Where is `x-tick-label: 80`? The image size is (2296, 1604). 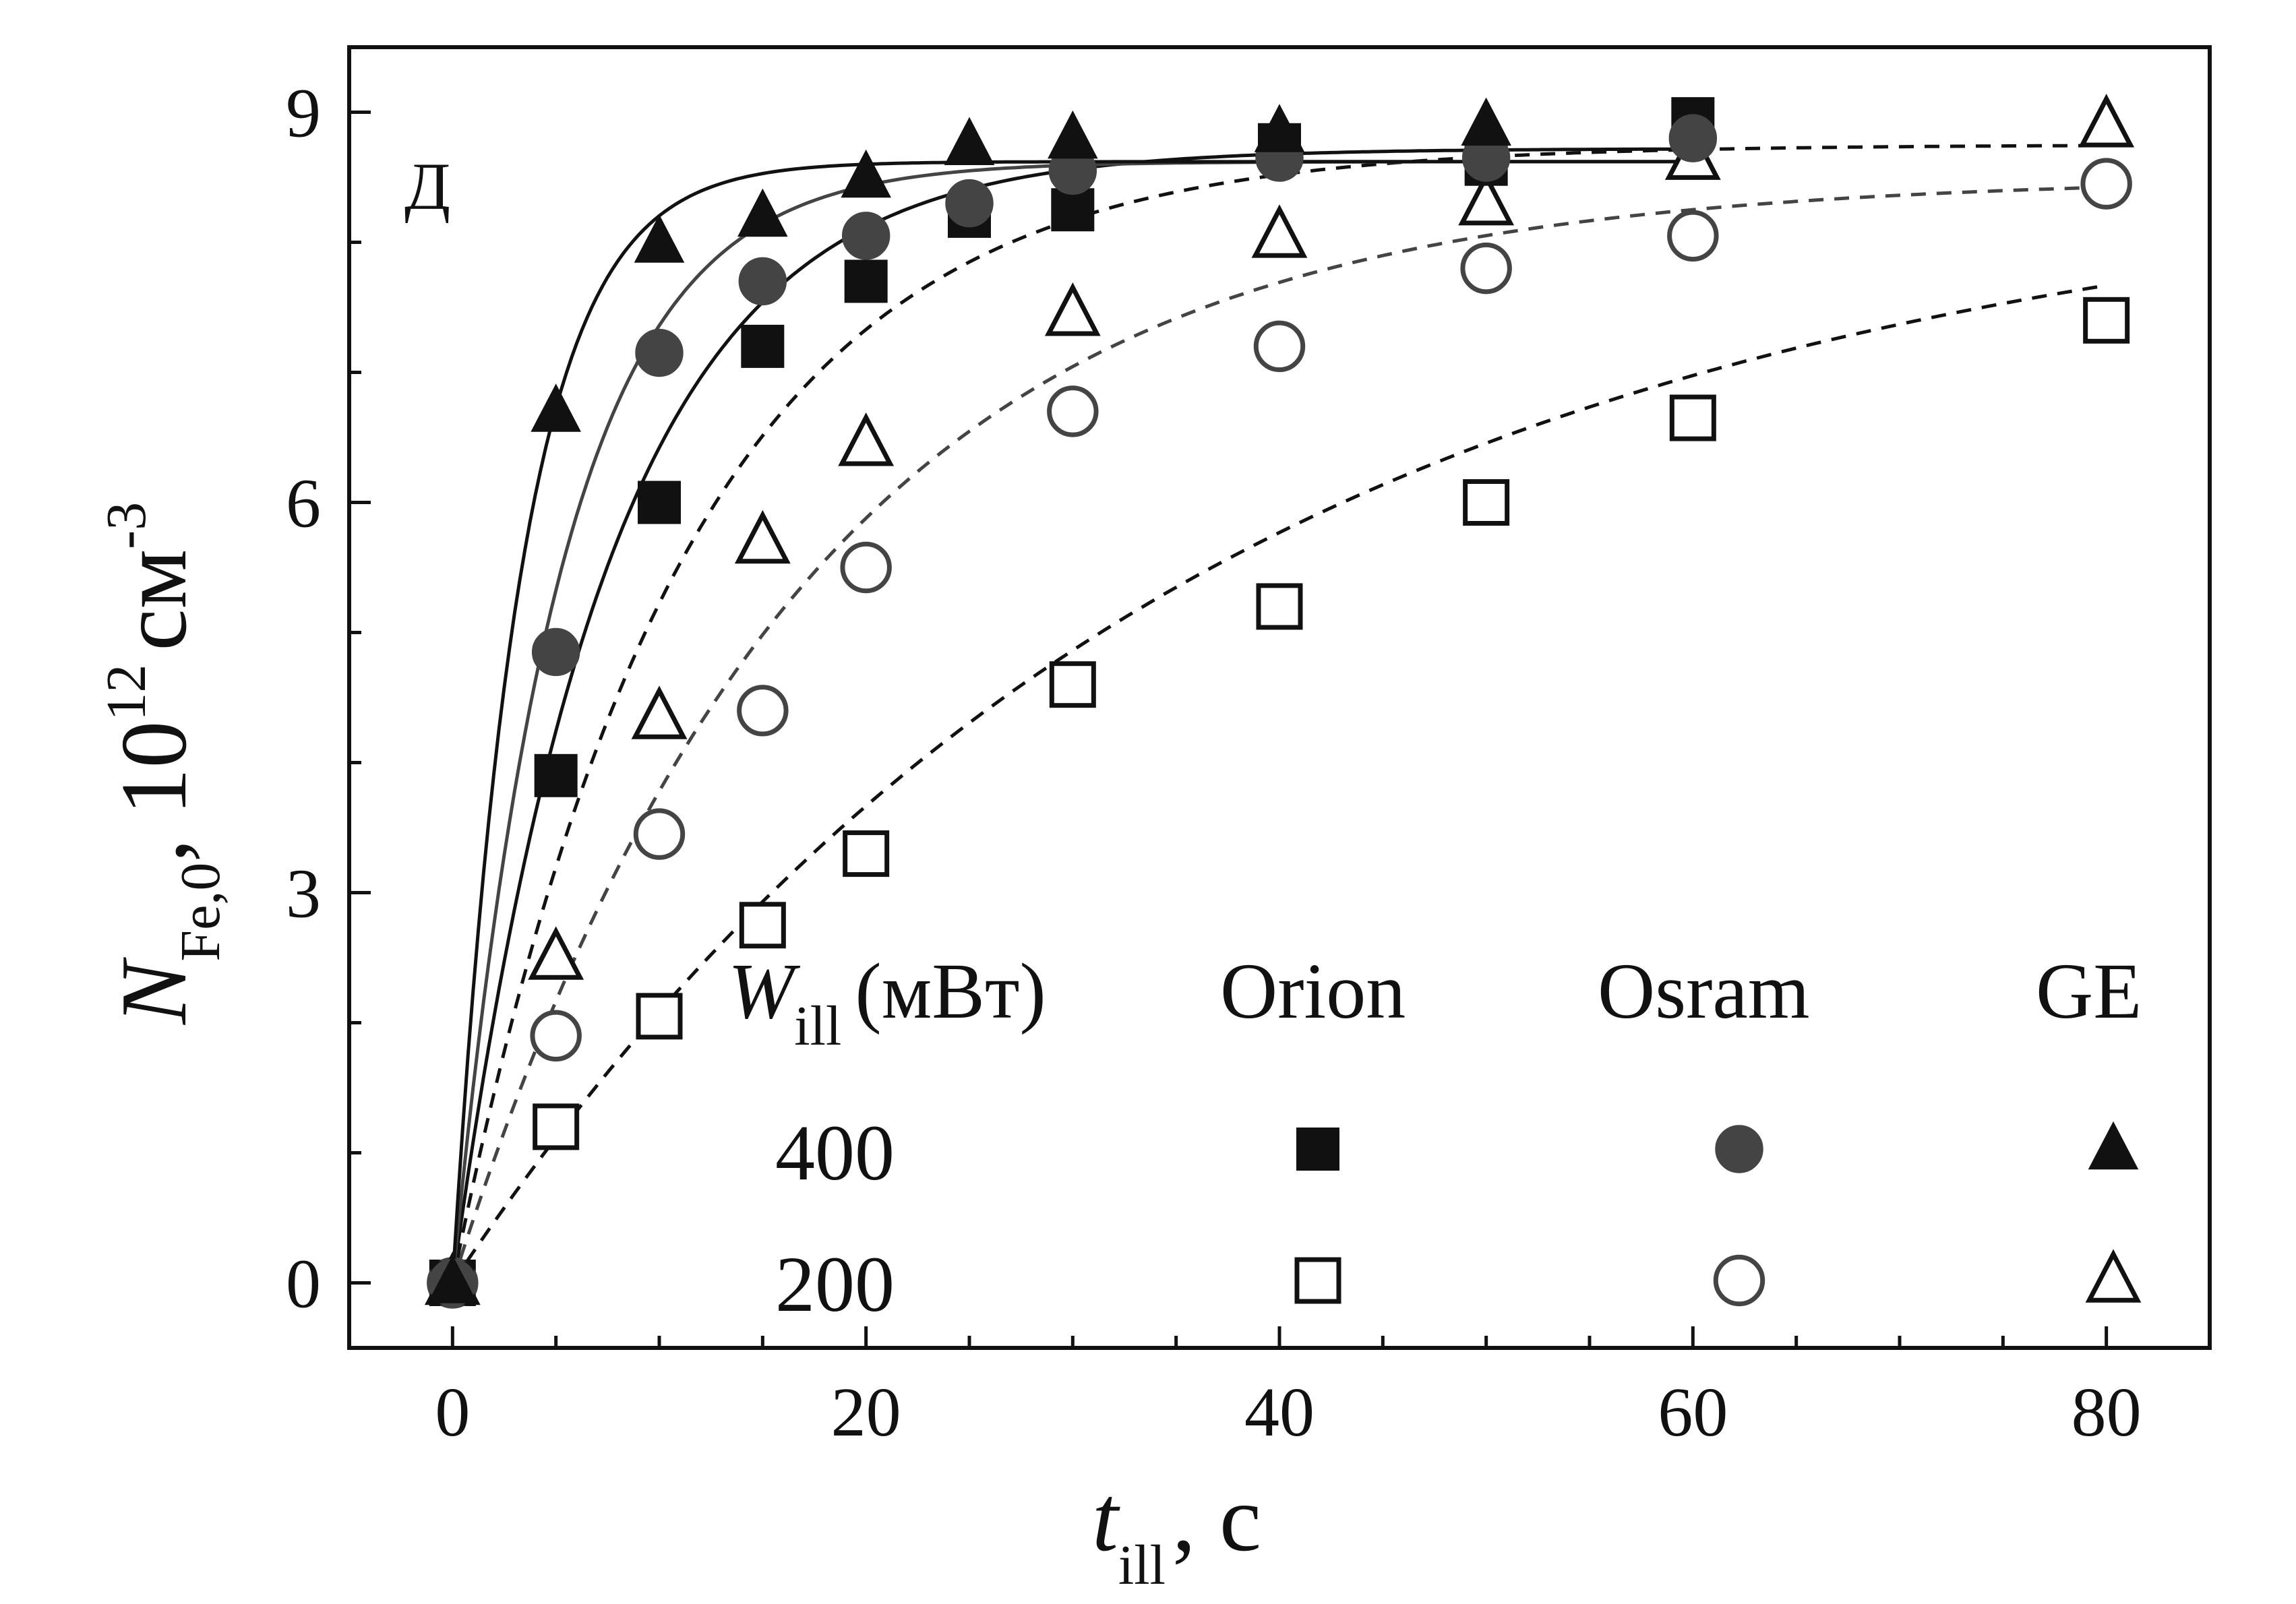
x-tick-label: 80 is located at coordinates (2107, 1412).